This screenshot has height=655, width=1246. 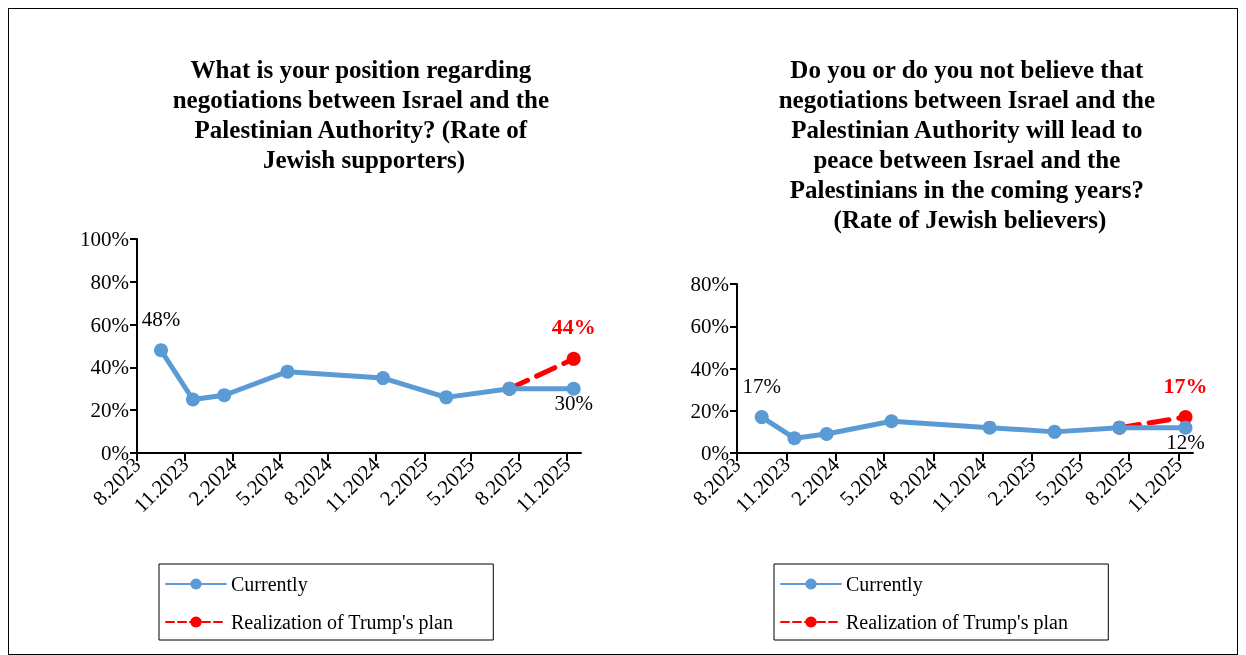 I want to click on data-label: 48%, so click(x=161, y=318).